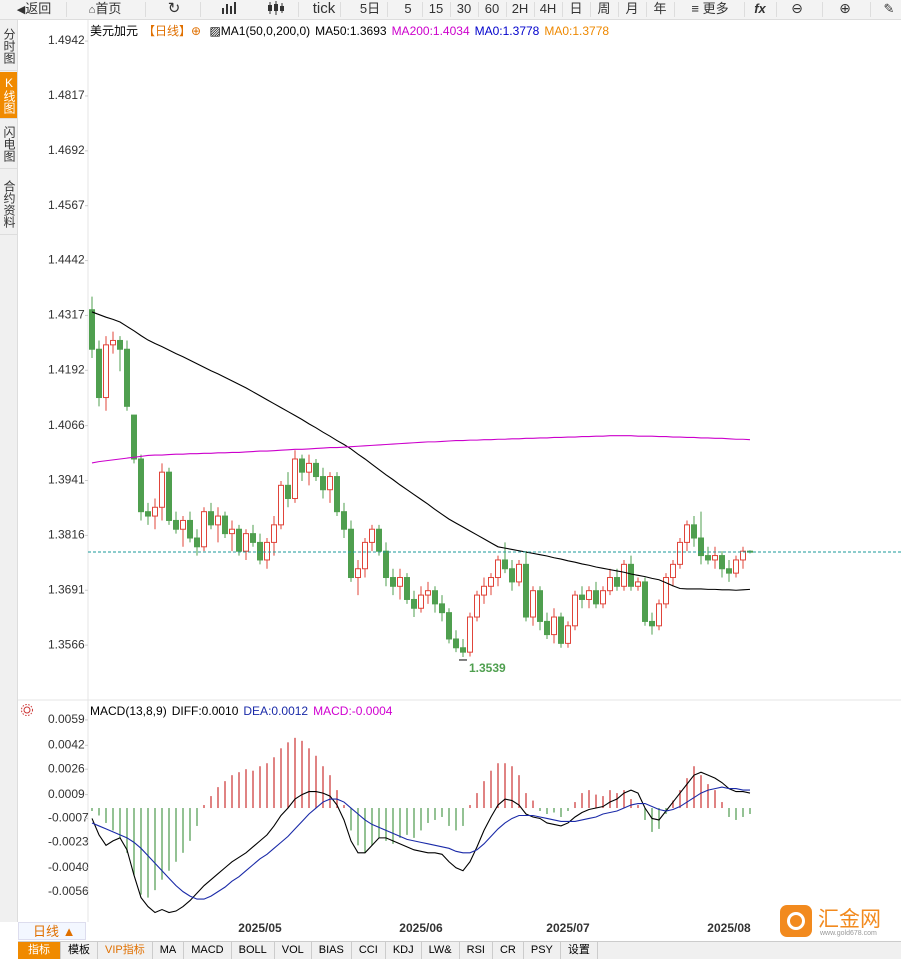 This screenshot has height=959, width=901. Describe the element at coordinates (105, 8) in the screenshot. I see `home-button: ⌂首页` at that location.